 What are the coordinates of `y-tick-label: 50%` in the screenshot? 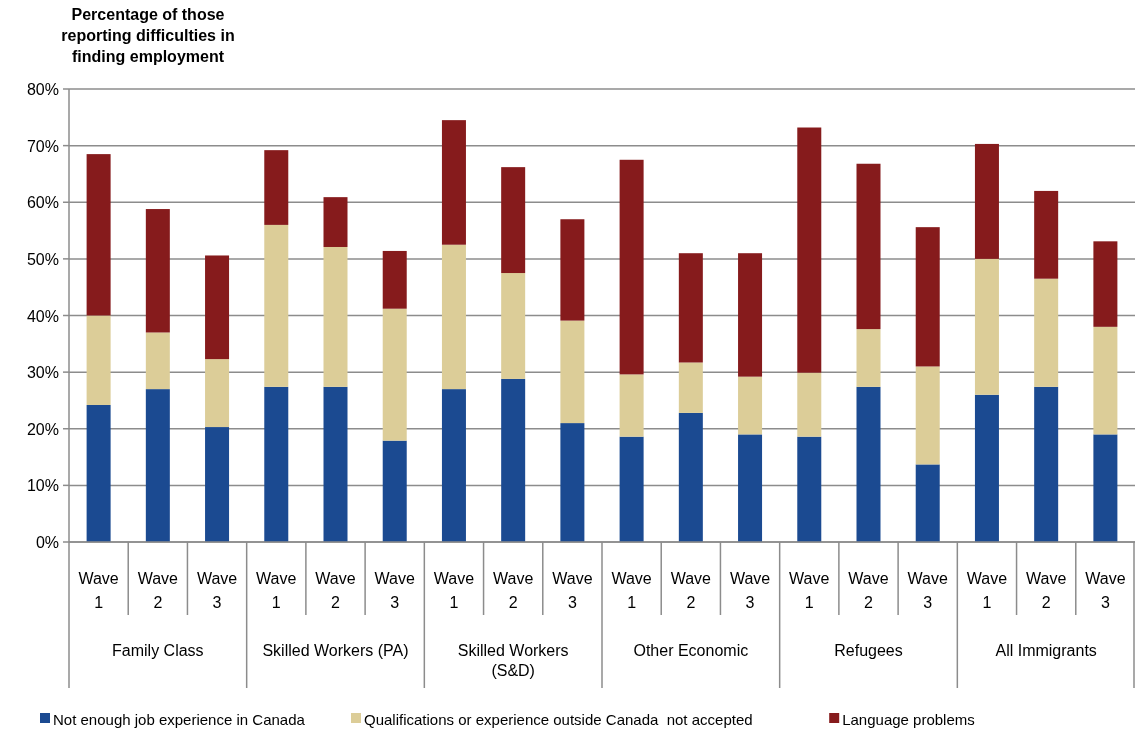 It's located at (42, 259).